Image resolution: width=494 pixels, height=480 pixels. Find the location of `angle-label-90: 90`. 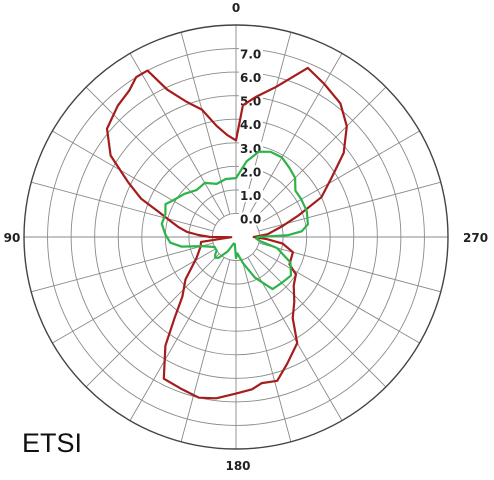

angle-label-90: 90 is located at coordinates (12, 238).